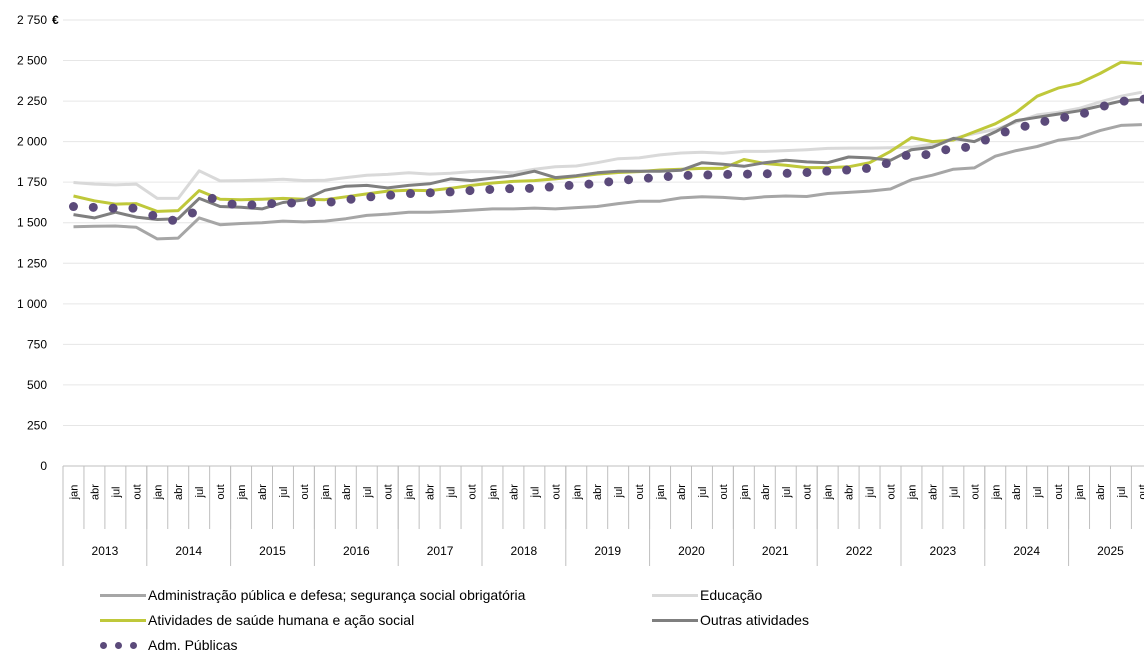 This screenshot has width=1144, height=660. What do you see at coordinates (37, 344) in the screenshot?
I see `y-tick-label: 750` at bounding box center [37, 344].